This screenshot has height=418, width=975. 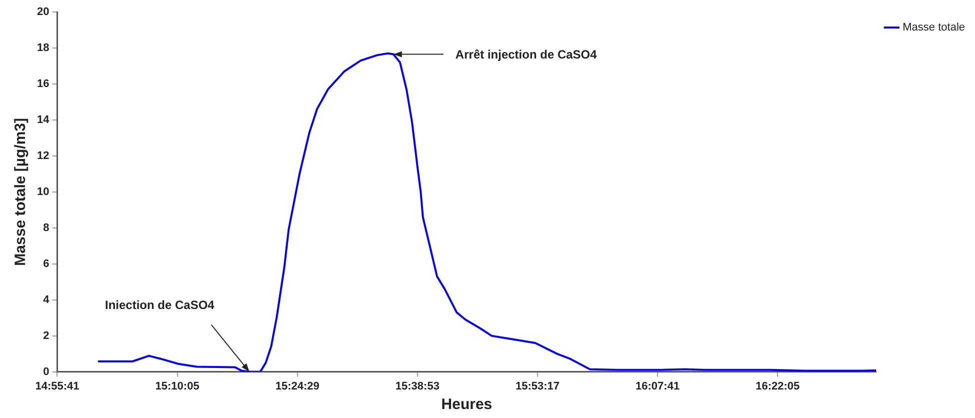 I want to click on x-tick-label: 15:24:29, so click(x=297, y=386).